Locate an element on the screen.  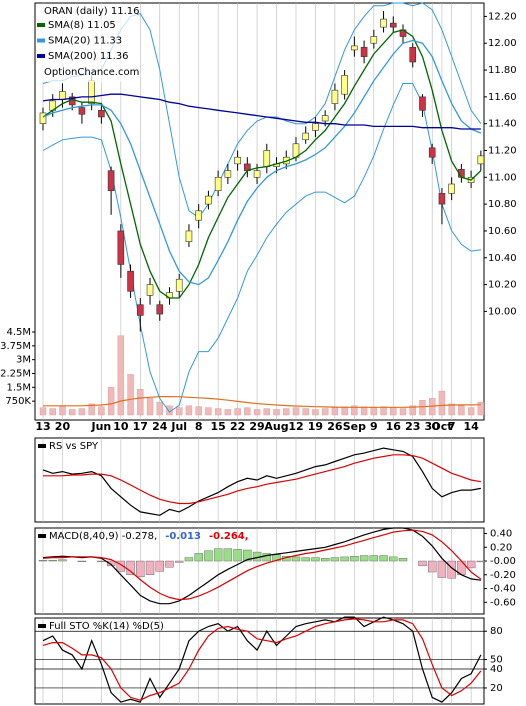
y-tick-label: 11.80 is located at coordinates (502, 70).